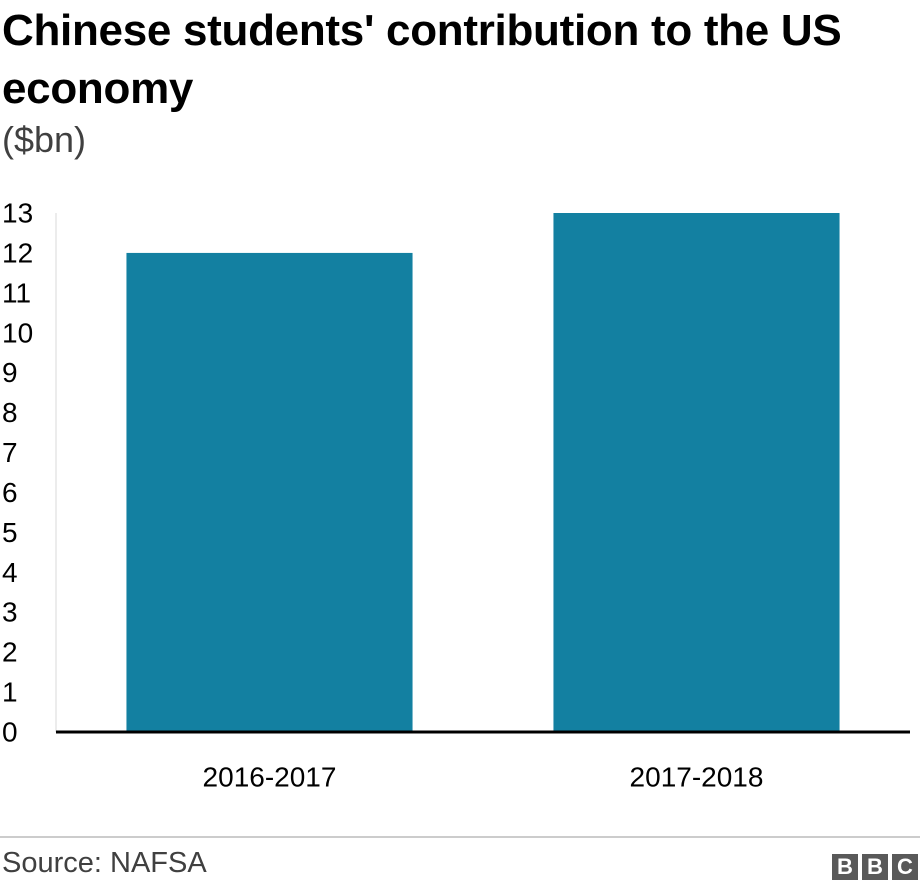 This screenshot has width=920, height=892. I want to click on y-tick-label: 5, so click(10, 532).